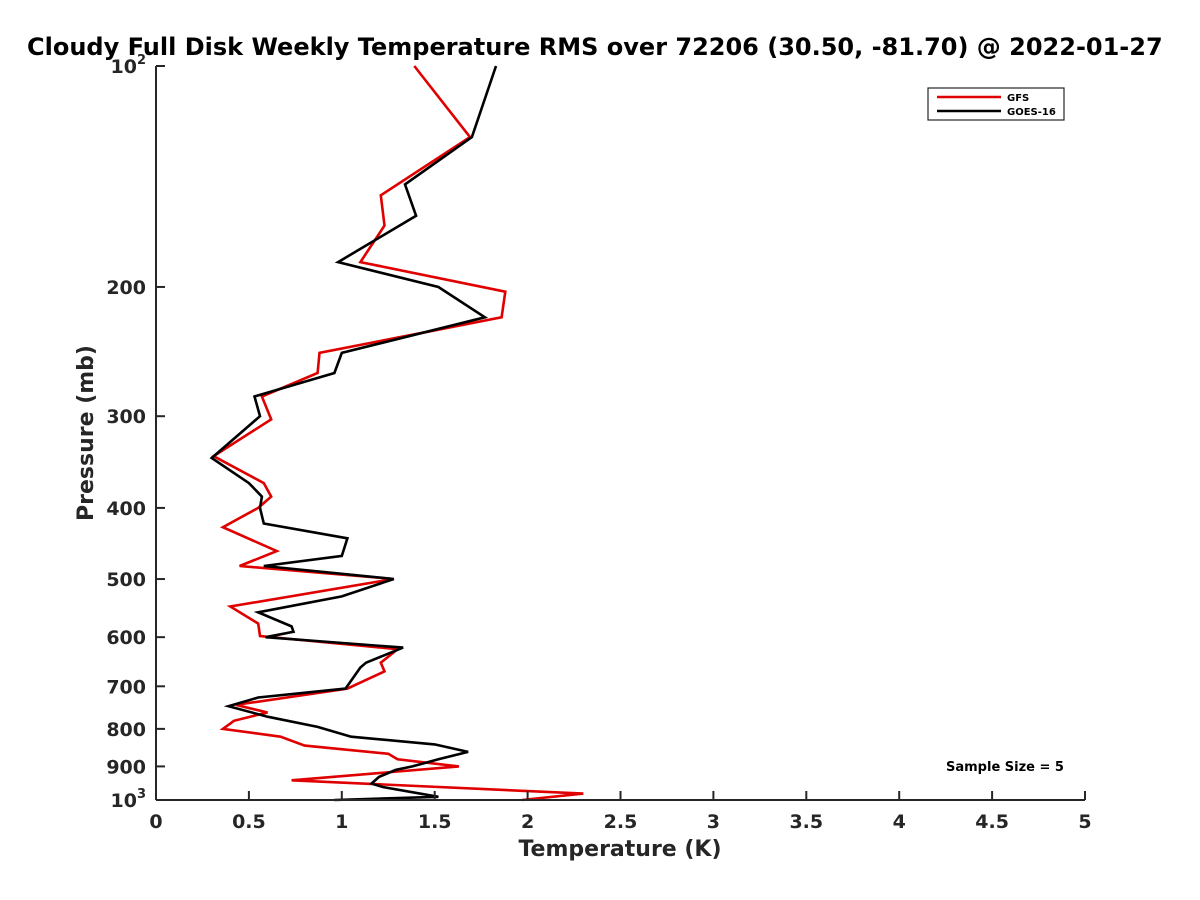 This screenshot has height=900, width=1200. Describe the element at coordinates (249, 822) in the screenshot. I see `x-tick-label: 0.5` at that location.